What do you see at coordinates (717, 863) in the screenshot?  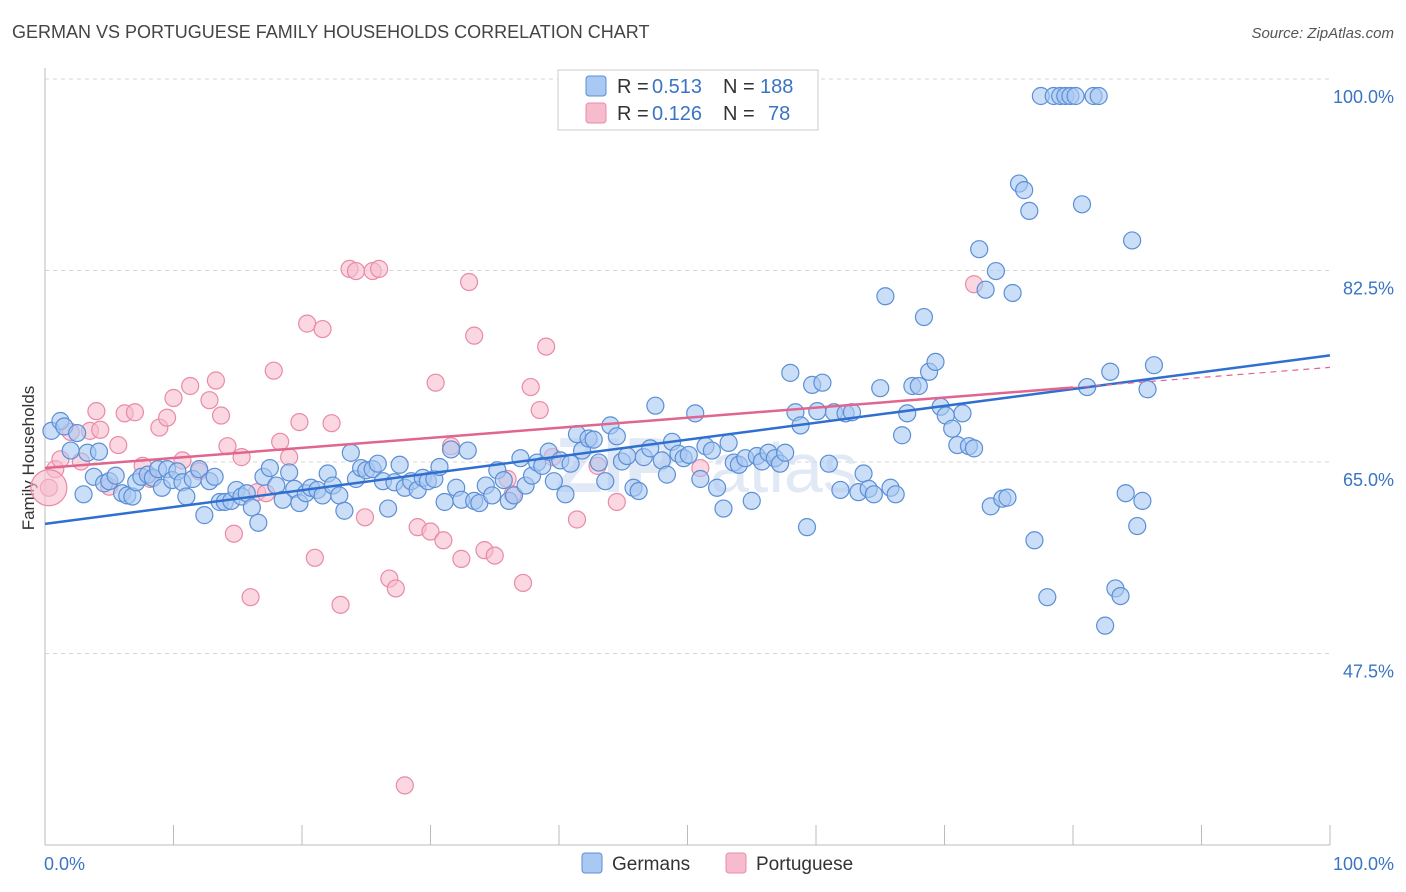 I see `series-legend: Germans Portuguese` at bounding box center [717, 863].